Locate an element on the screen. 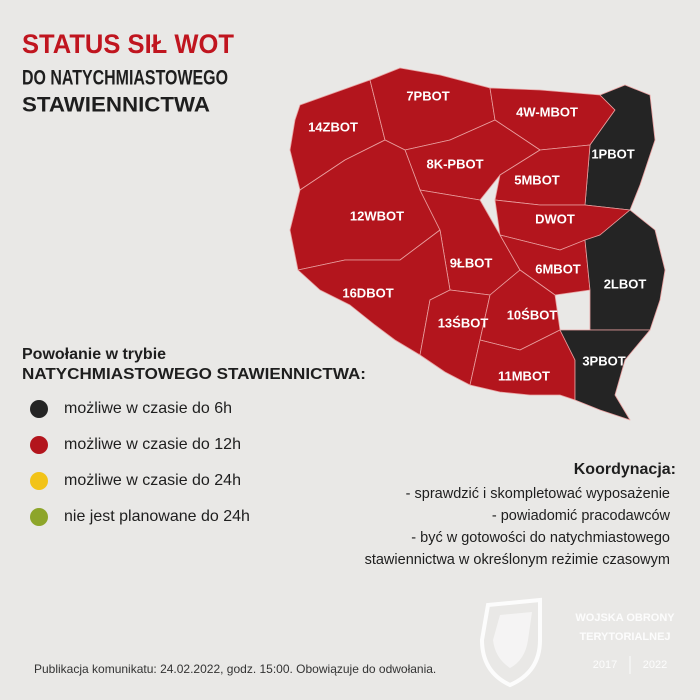 The height and width of the screenshot is (700, 700). region-label: 12WBOT is located at coordinates (377, 215).